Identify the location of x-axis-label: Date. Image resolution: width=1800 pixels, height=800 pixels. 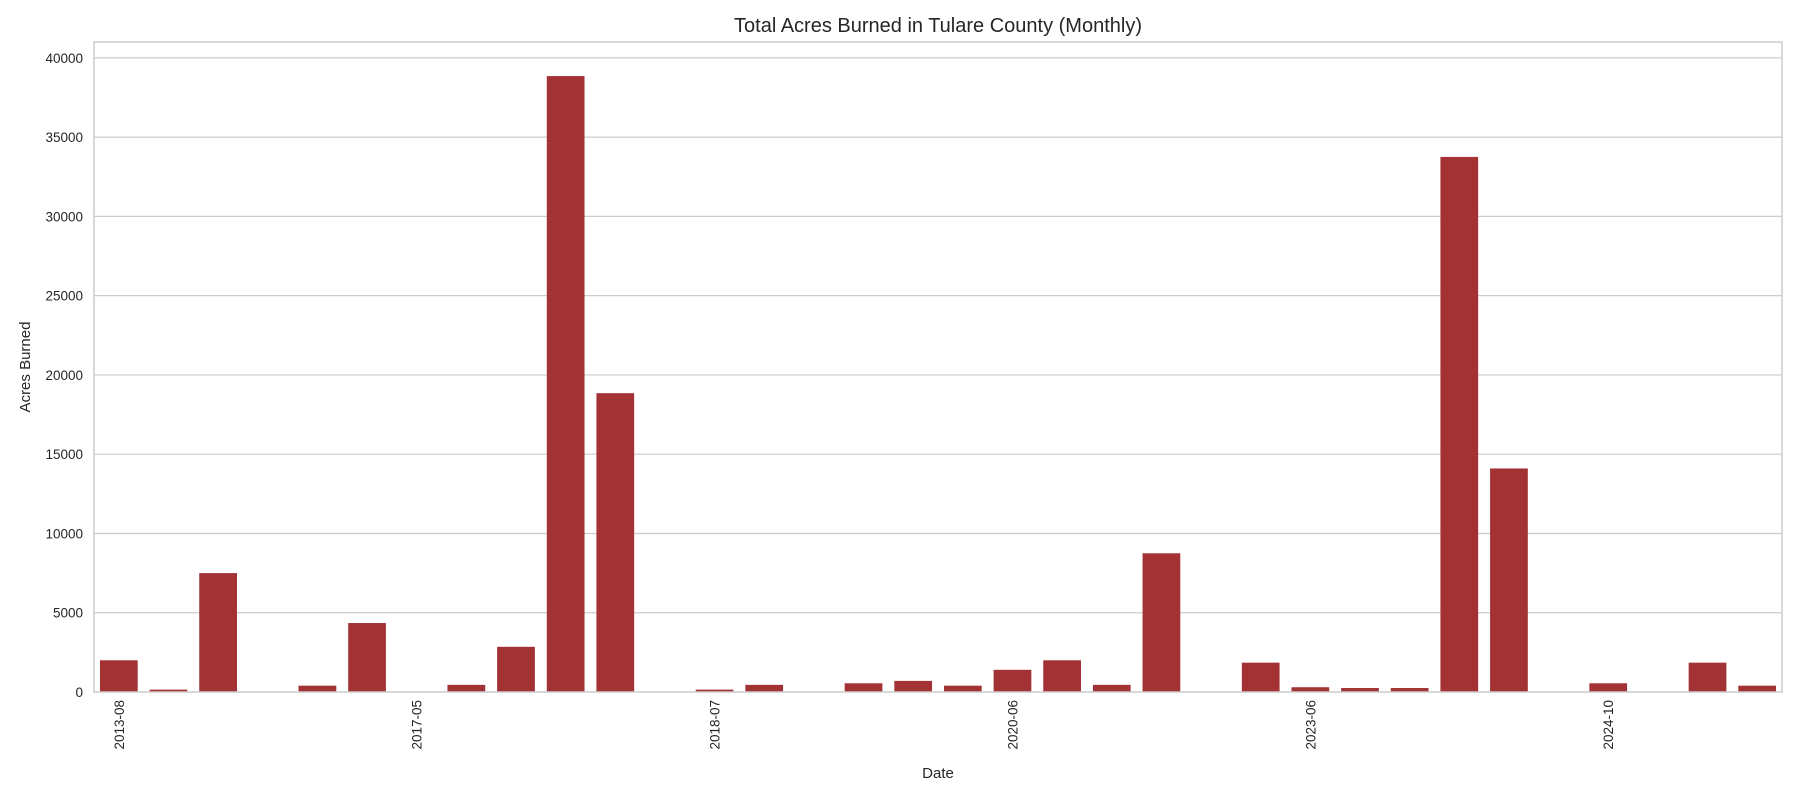
(938, 773).